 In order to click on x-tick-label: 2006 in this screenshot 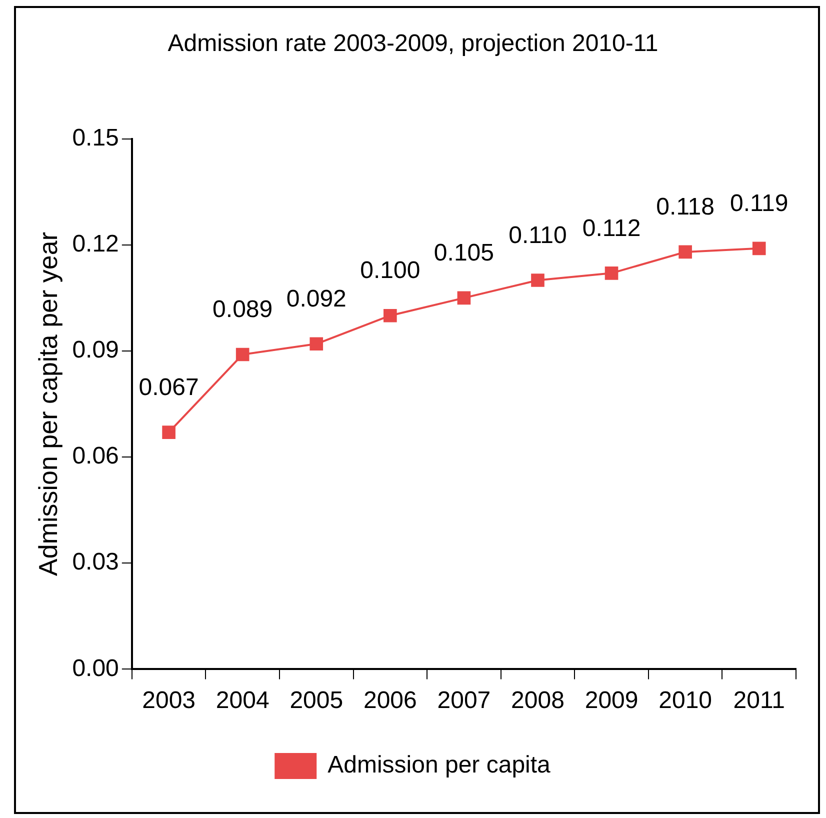, I will do `click(390, 700)`.